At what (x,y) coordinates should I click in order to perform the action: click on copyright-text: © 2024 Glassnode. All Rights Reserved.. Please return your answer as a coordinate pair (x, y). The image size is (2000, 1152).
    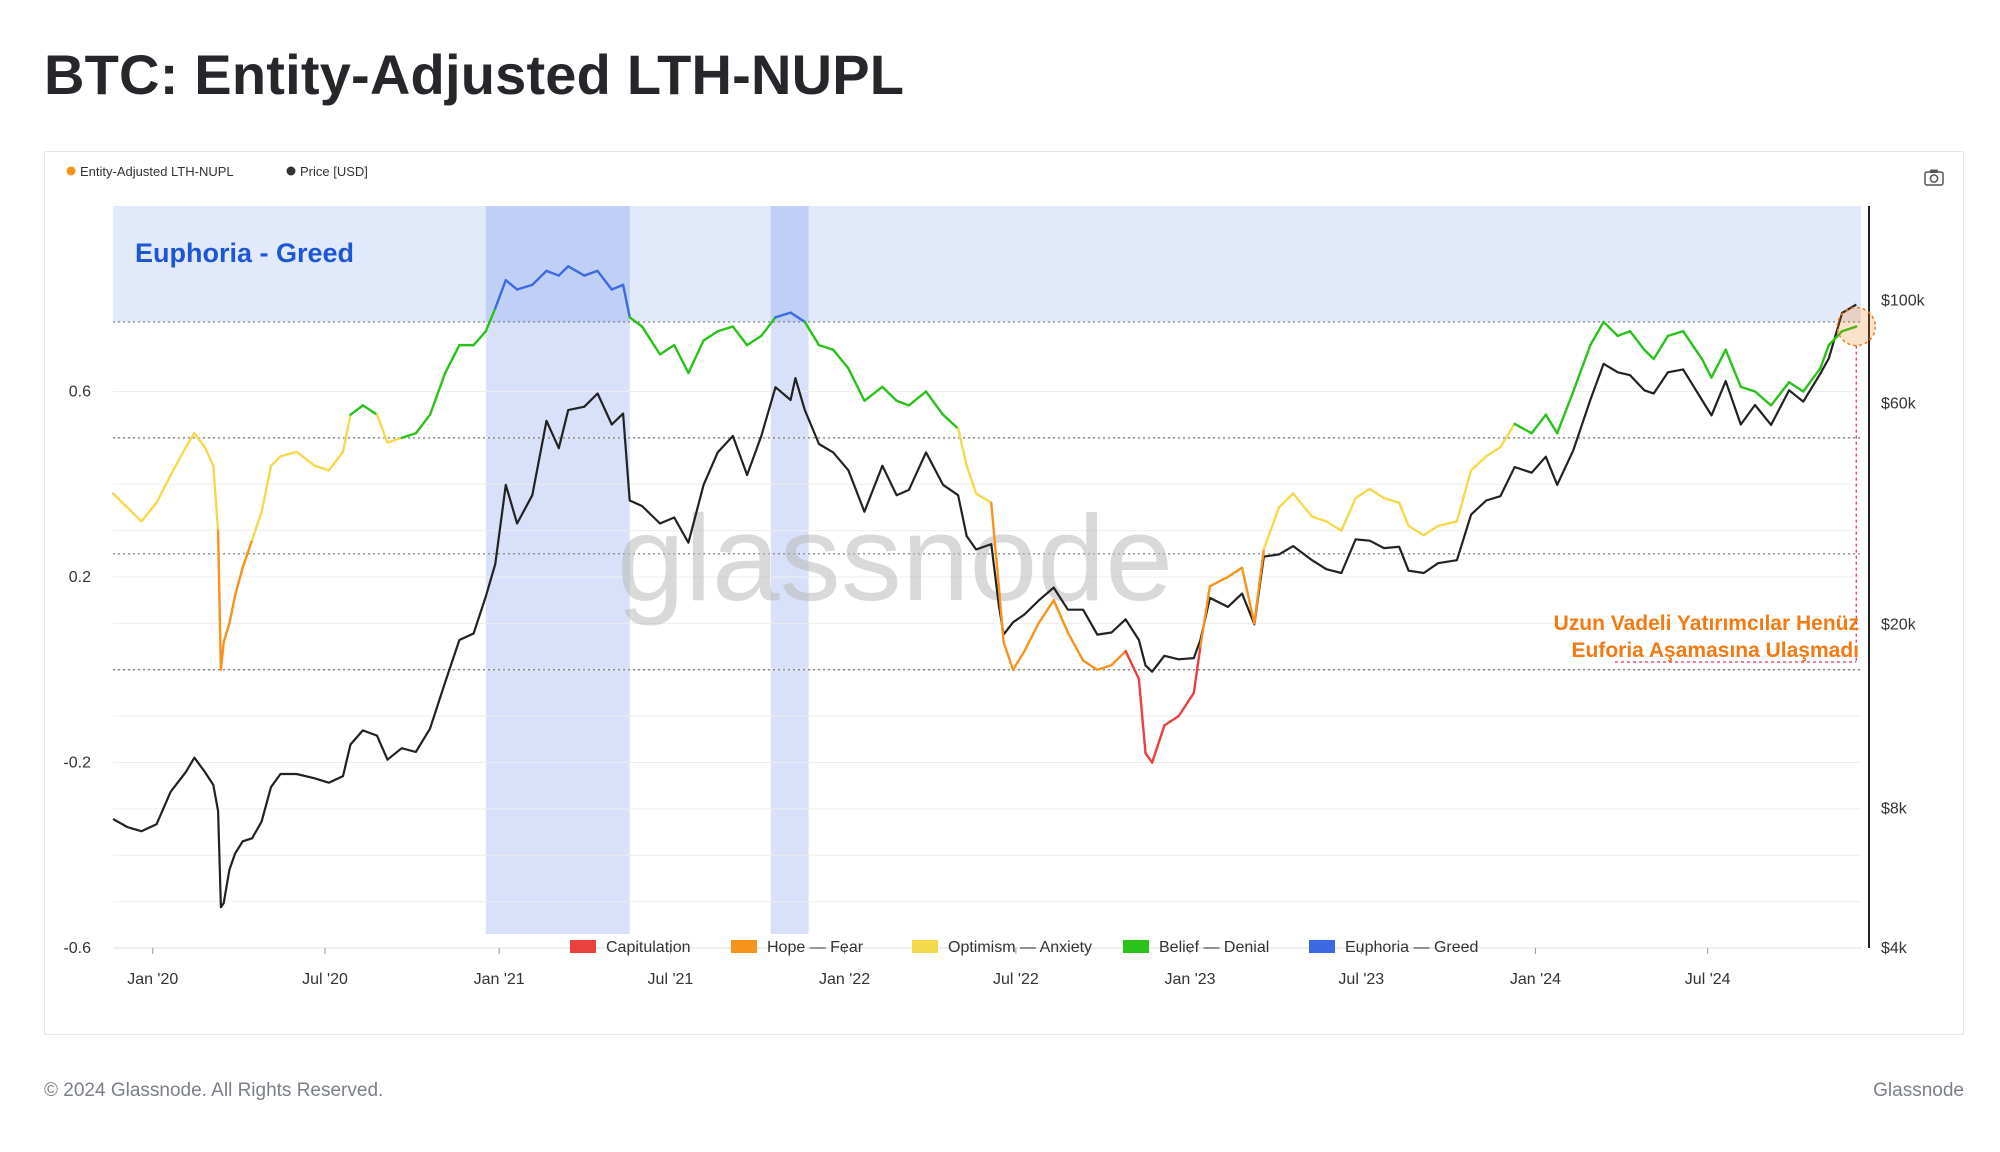
    Looking at the image, I should click on (214, 1090).